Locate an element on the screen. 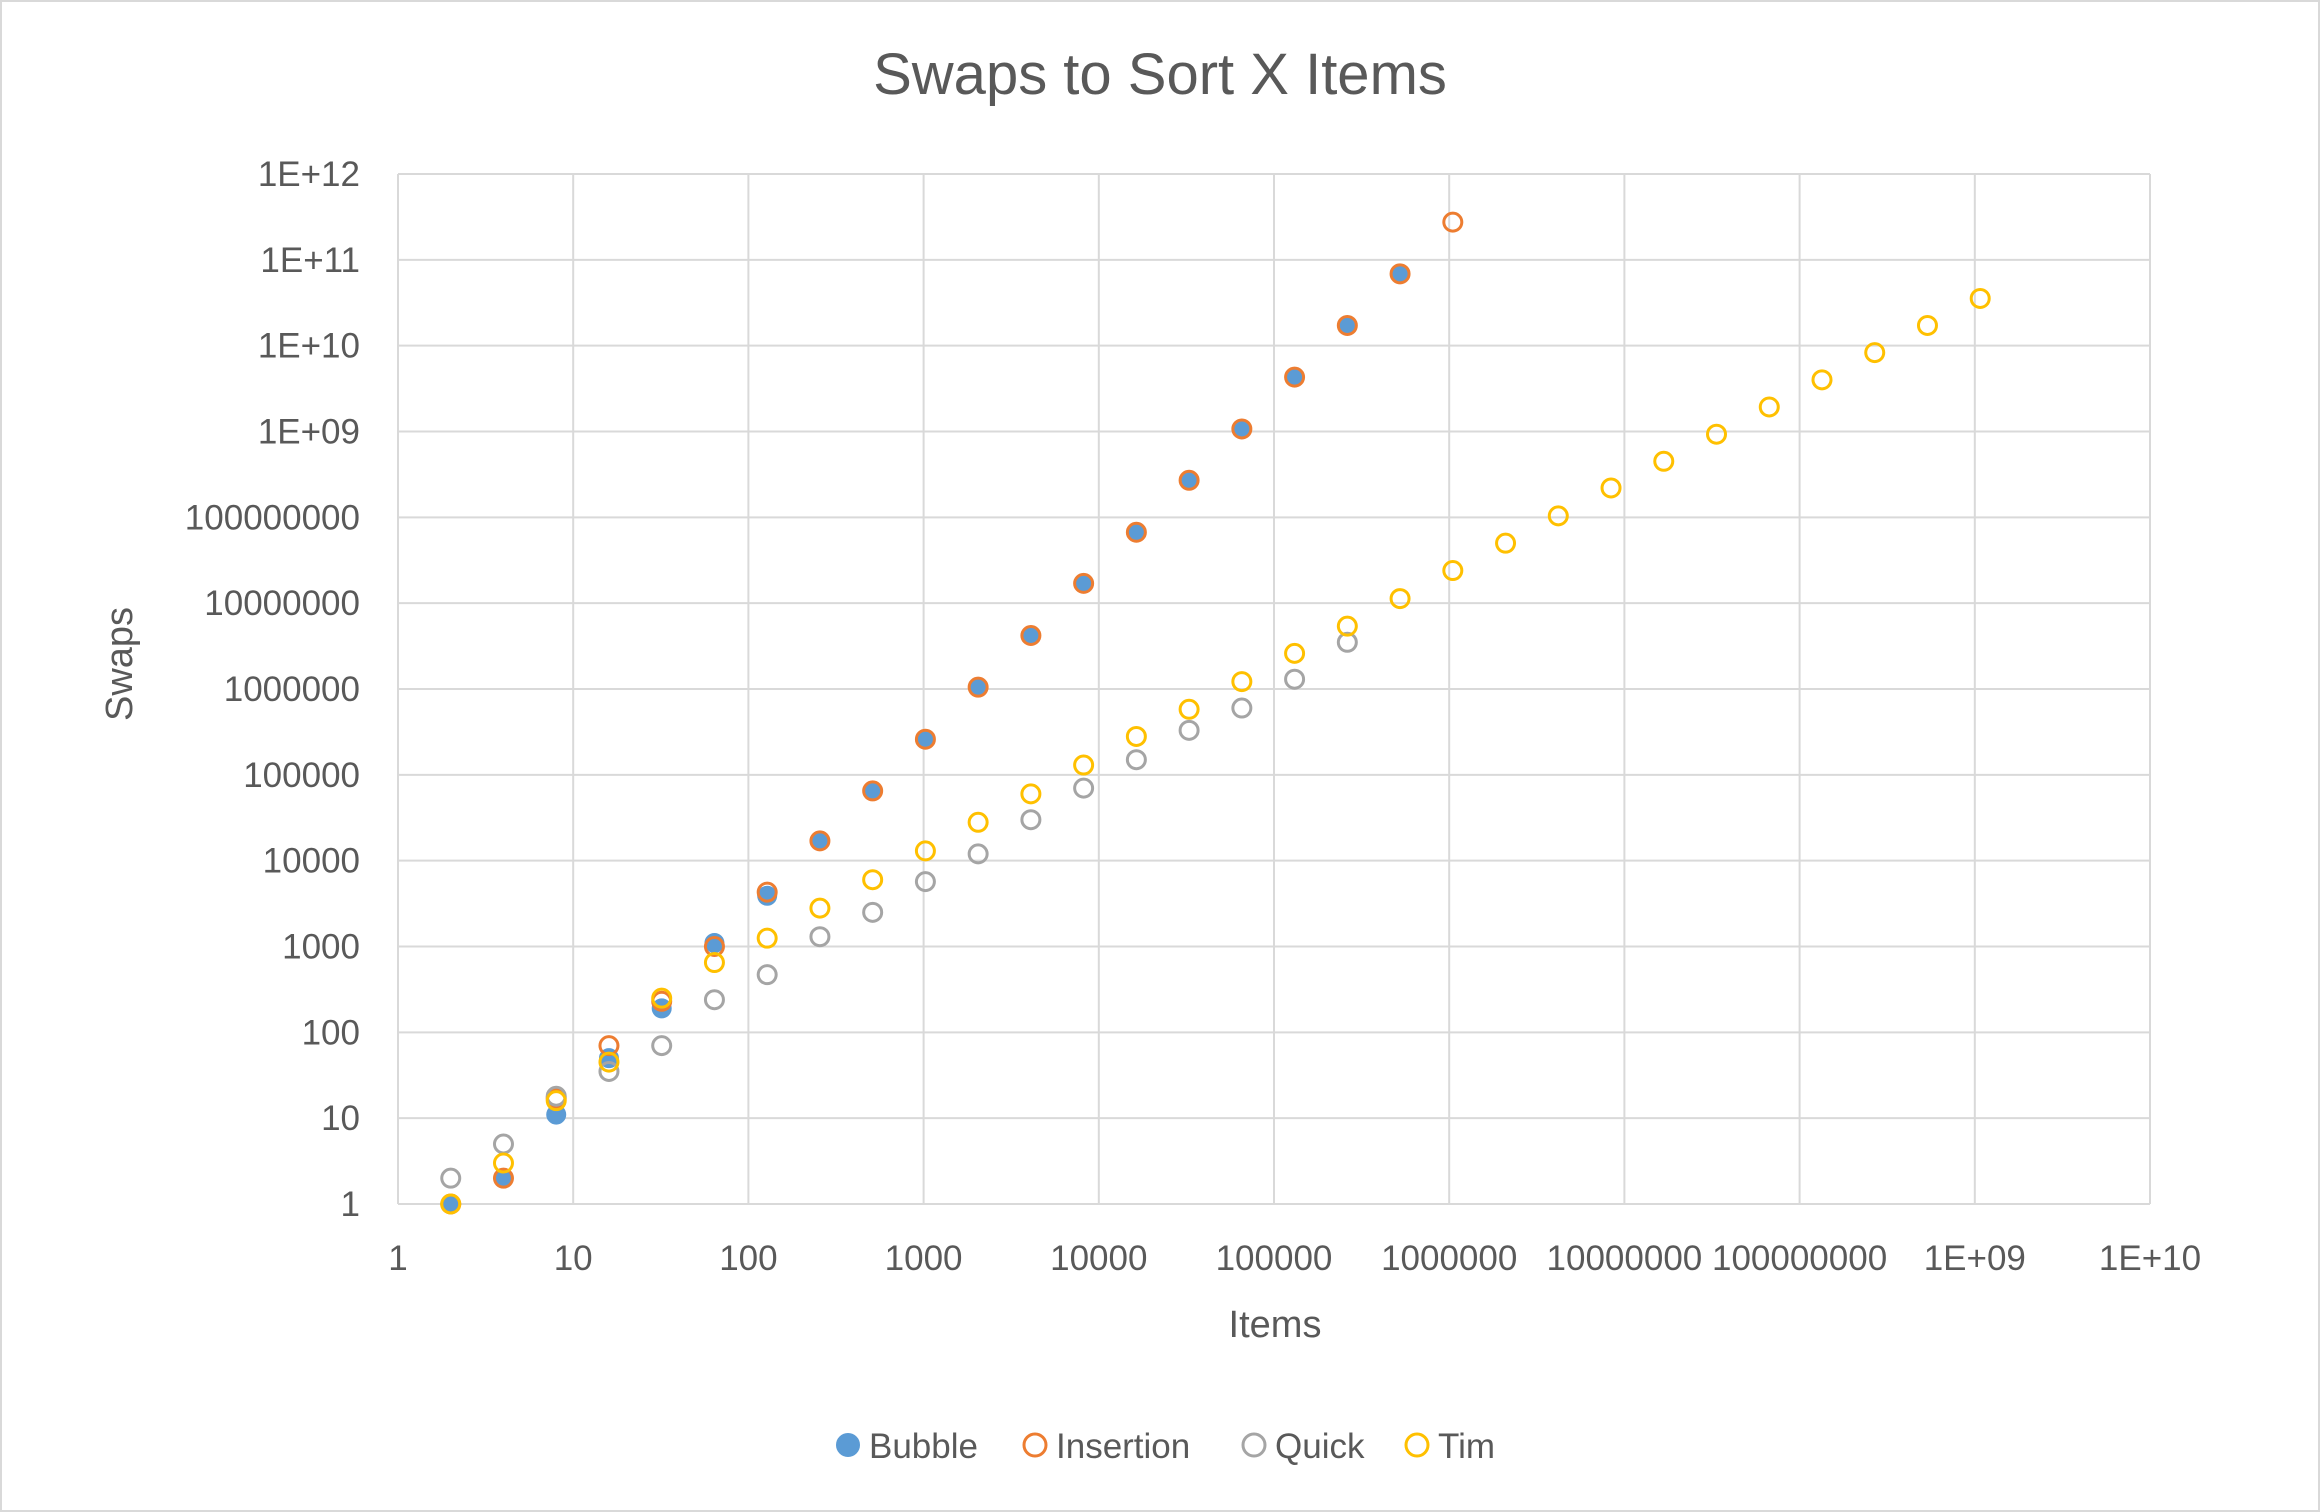 This screenshot has width=2320, height=1512. y-tick-label: 10000 is located at coordinates (311, 861).